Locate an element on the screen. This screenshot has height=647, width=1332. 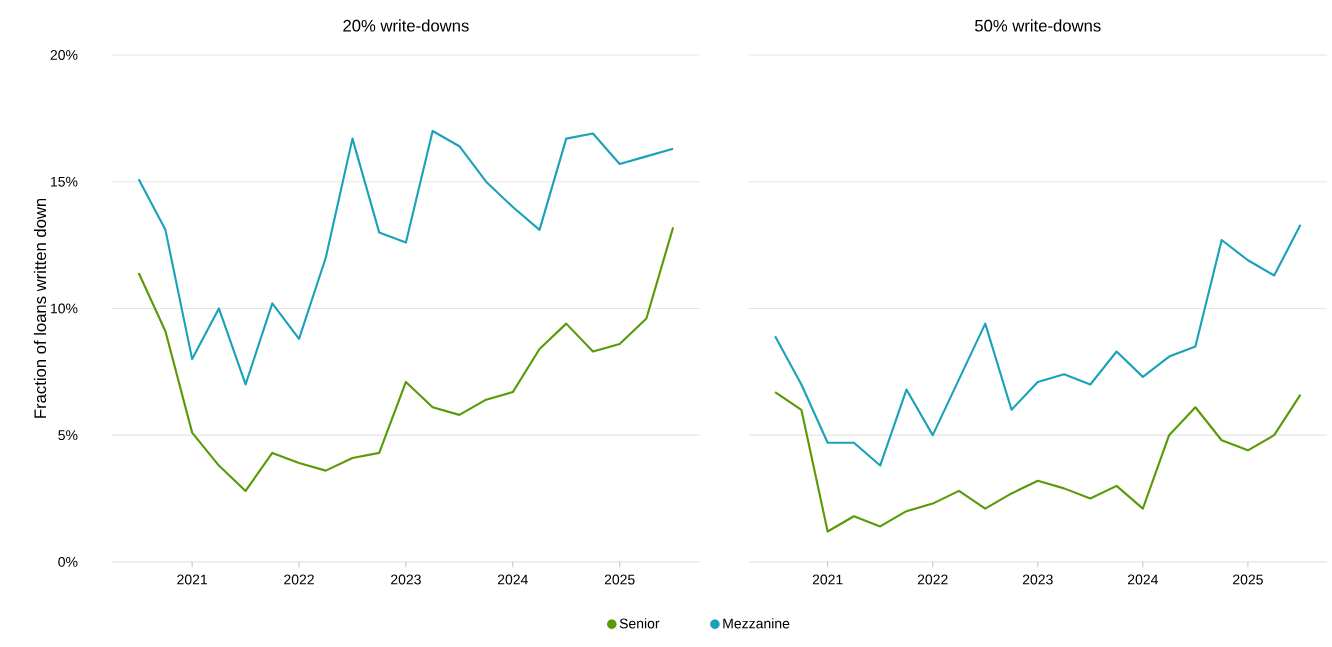
legend-label: Senior is located at coordinates (639, 623).